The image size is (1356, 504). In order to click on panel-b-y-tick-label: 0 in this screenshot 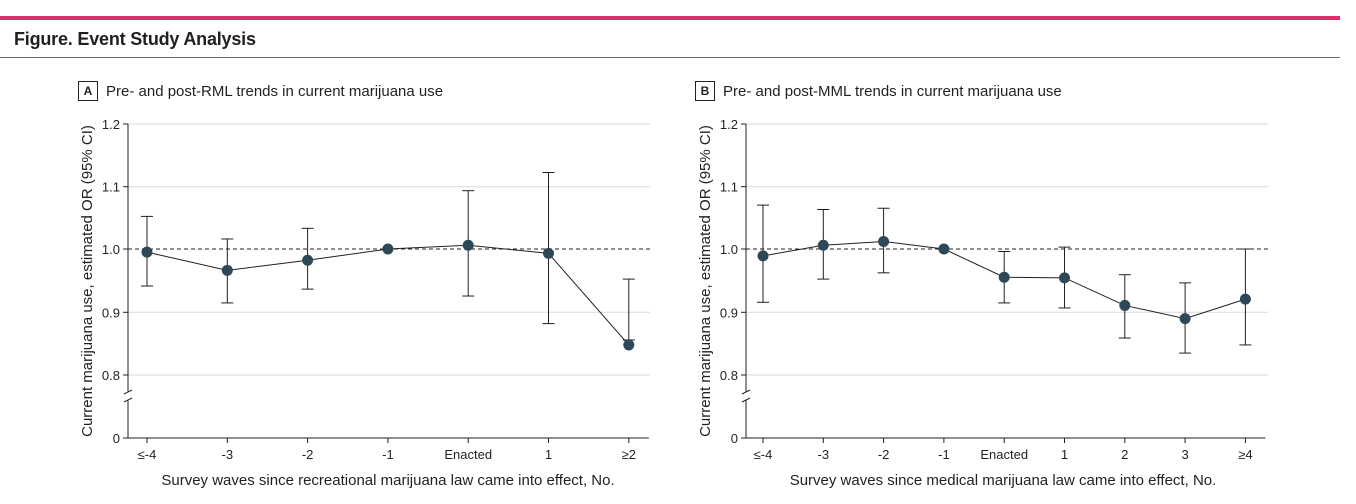, I will do `click(734, 438)`.